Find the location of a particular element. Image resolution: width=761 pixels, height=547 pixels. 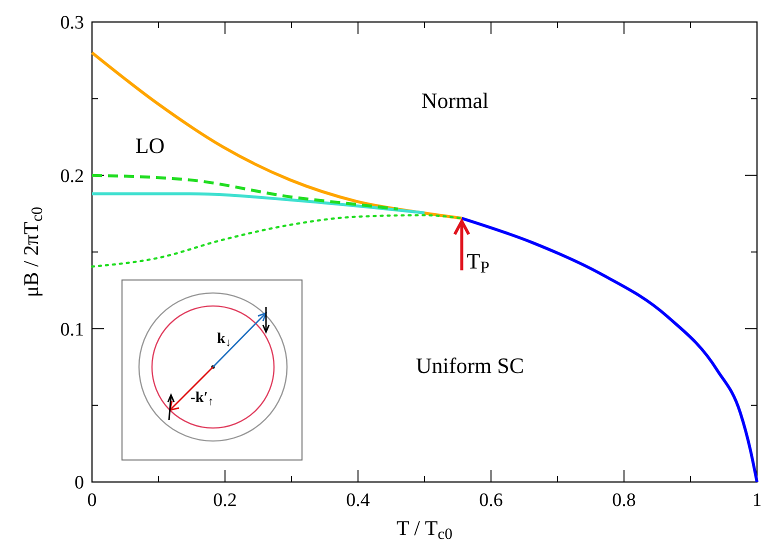

x-axis-title: T / T$_{c0}$ is located at coordinates (424, 529).